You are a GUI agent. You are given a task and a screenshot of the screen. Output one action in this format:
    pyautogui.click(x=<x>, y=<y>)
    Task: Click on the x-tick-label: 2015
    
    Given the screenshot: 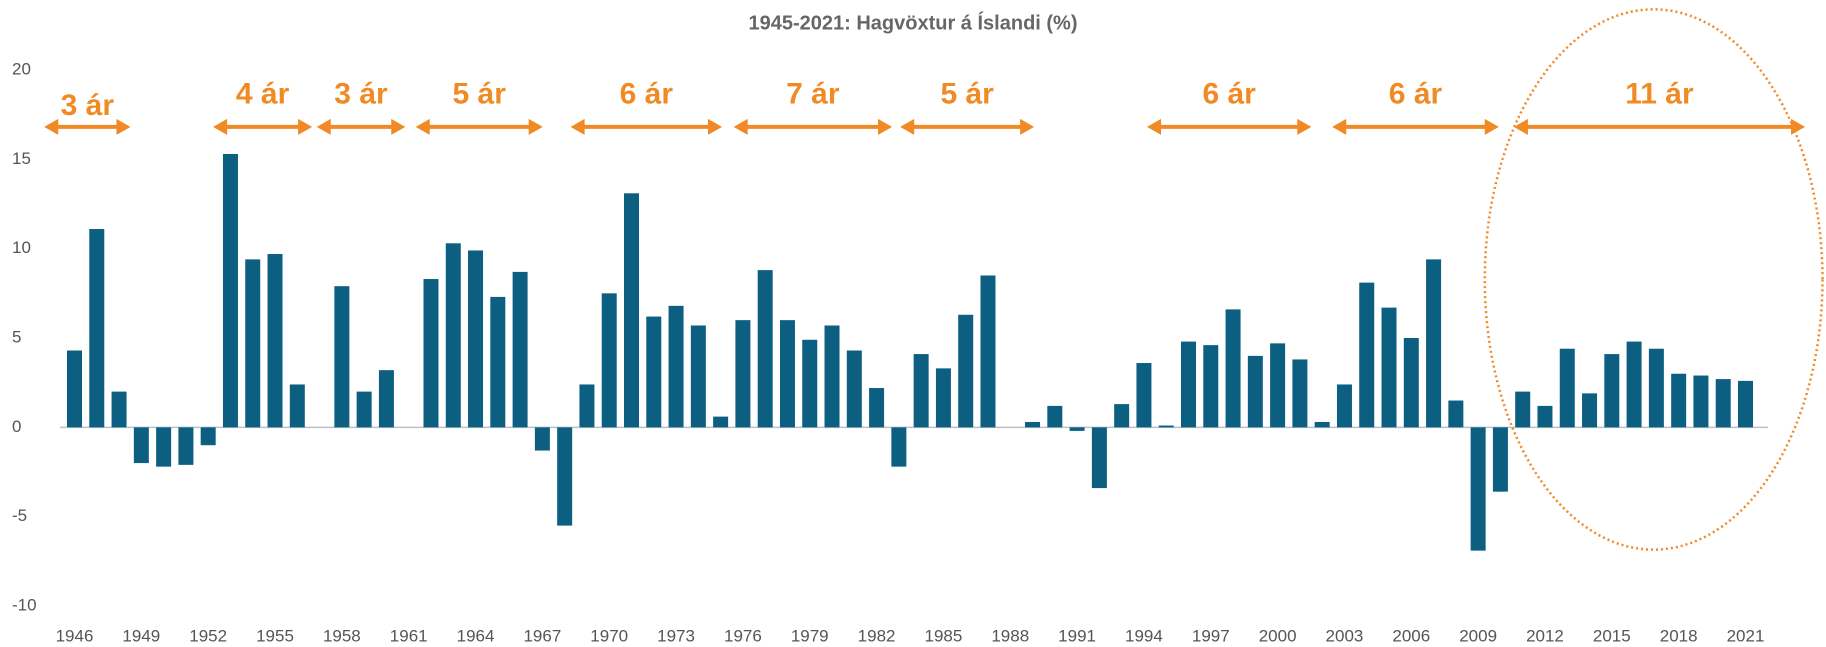 What is the action you would take?
    pyautogui.click(x=1612, y=635)
    